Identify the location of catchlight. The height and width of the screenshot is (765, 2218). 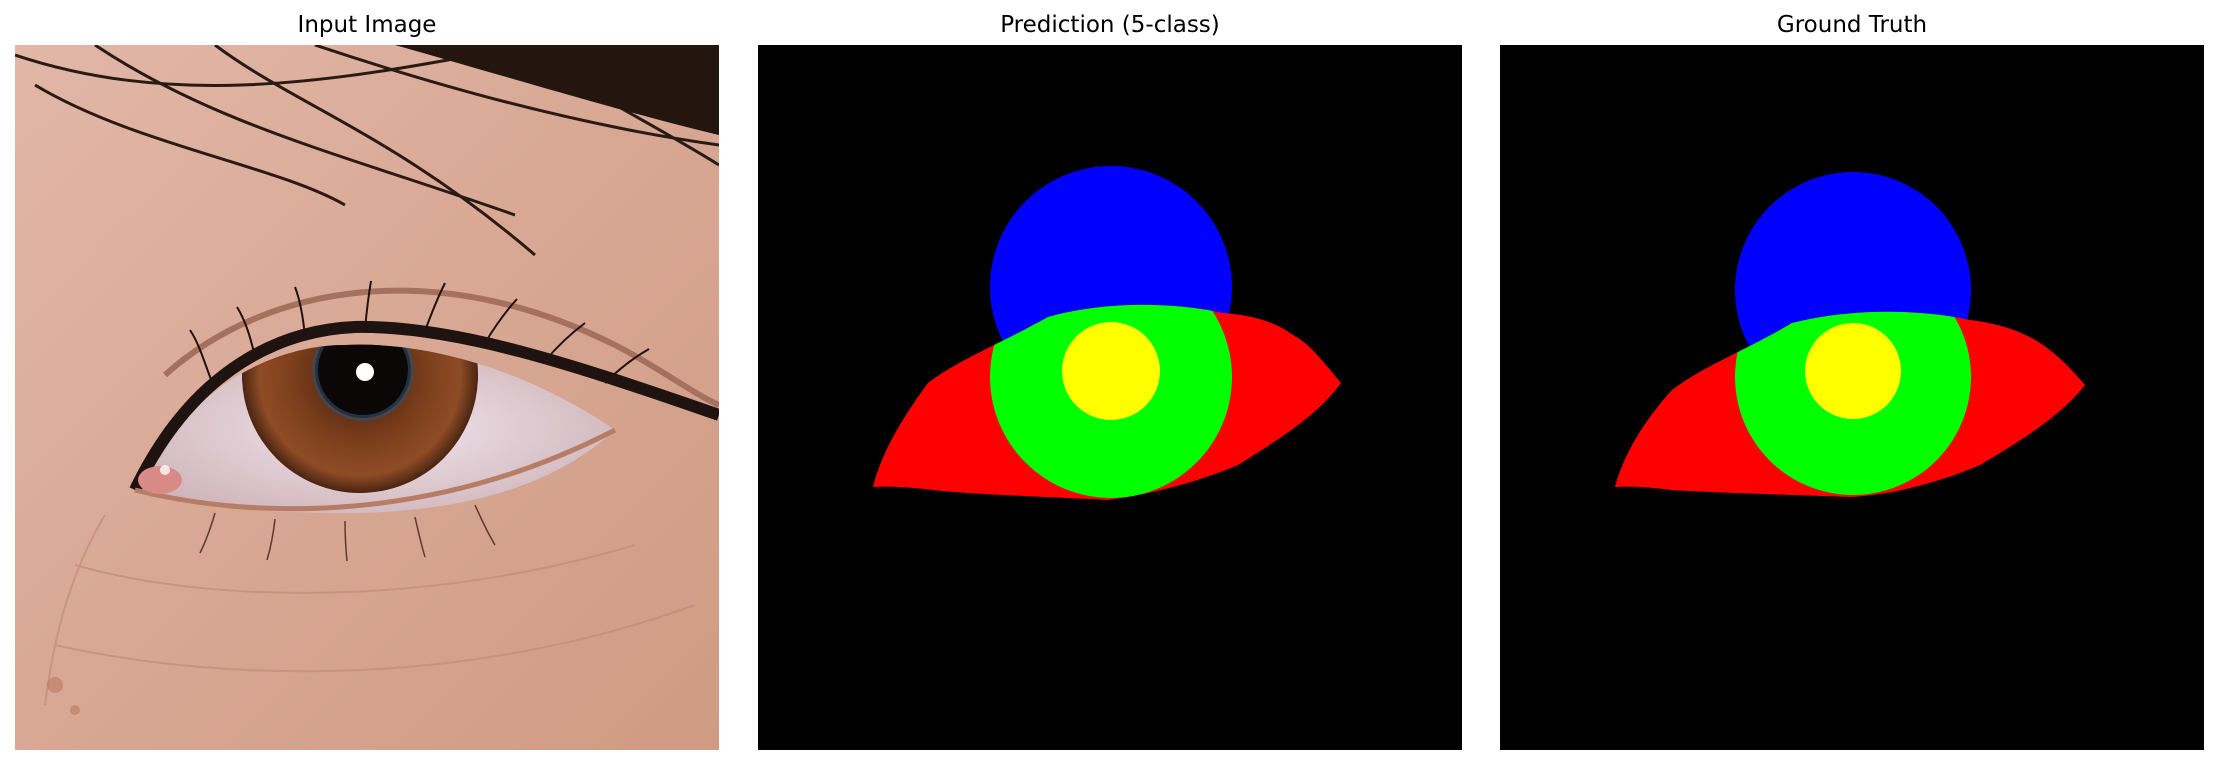
(365, 372).